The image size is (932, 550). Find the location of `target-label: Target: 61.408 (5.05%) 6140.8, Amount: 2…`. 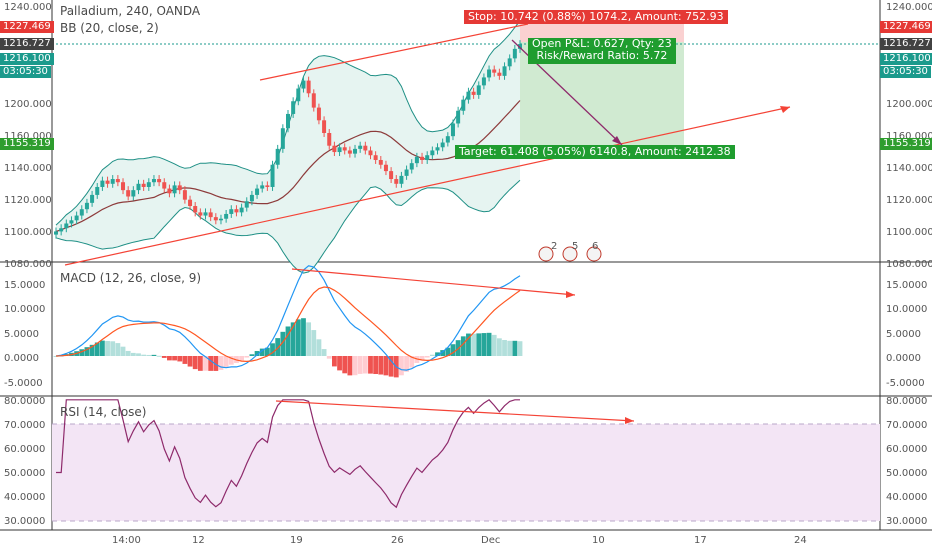

target-label: Target: 61.408 (5.05%) 6140.8, Amount: 2… is located at coordinates (595, 152).